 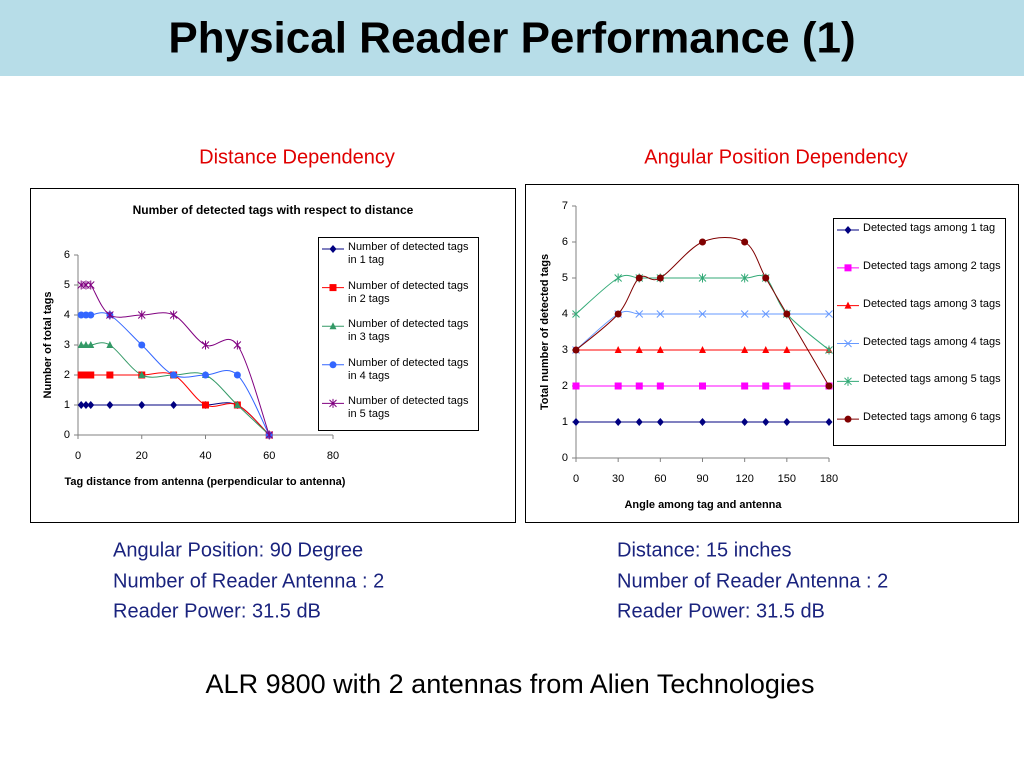 What do you see at coordinates (408, 292) in the screenshot?
I see `legend-entry: Number of detected tags in 2 tags` at bounding box center [408, 292].